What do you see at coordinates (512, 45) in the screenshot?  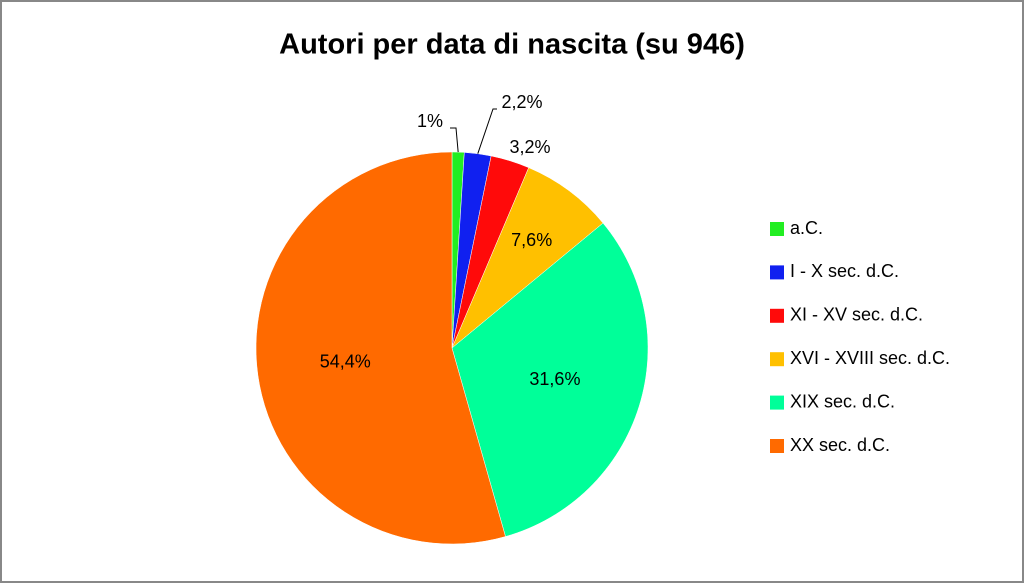 I see `chart-title: Autori per data di nascita (su 946)` at bounding box center [512, 45].